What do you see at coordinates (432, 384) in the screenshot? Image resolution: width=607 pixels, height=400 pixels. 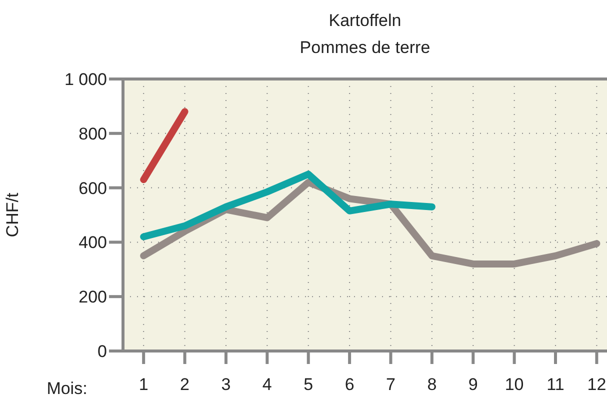 I see `x-tick-label: 8` at bounding box center [432, 384].